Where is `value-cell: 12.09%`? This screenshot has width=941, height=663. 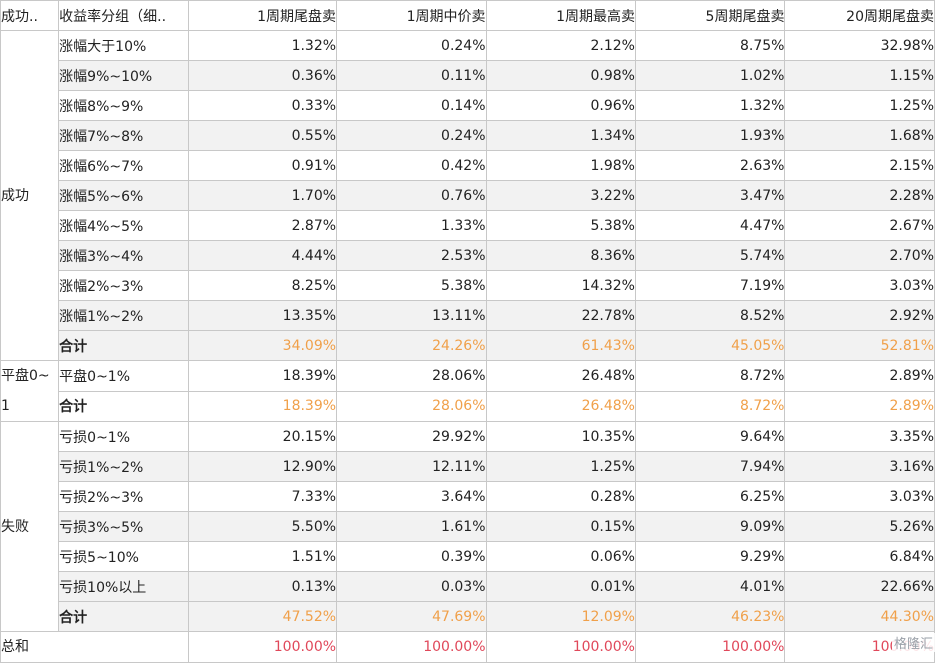
value-cell: 12.09% is located at coordinates (560, 616).